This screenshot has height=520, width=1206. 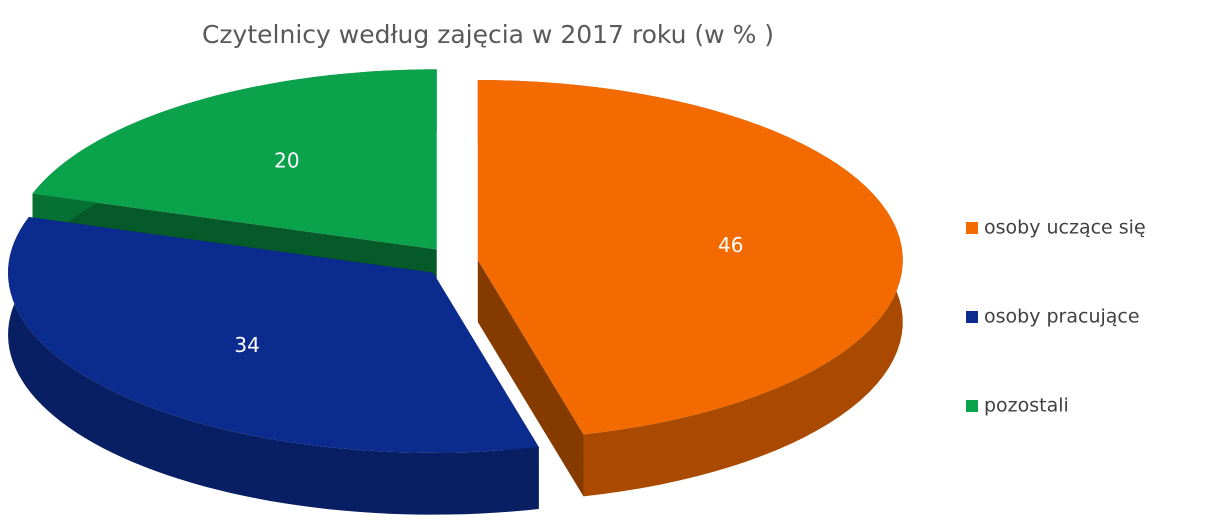 I want to click on slice-top, so click(x=234, y=159).